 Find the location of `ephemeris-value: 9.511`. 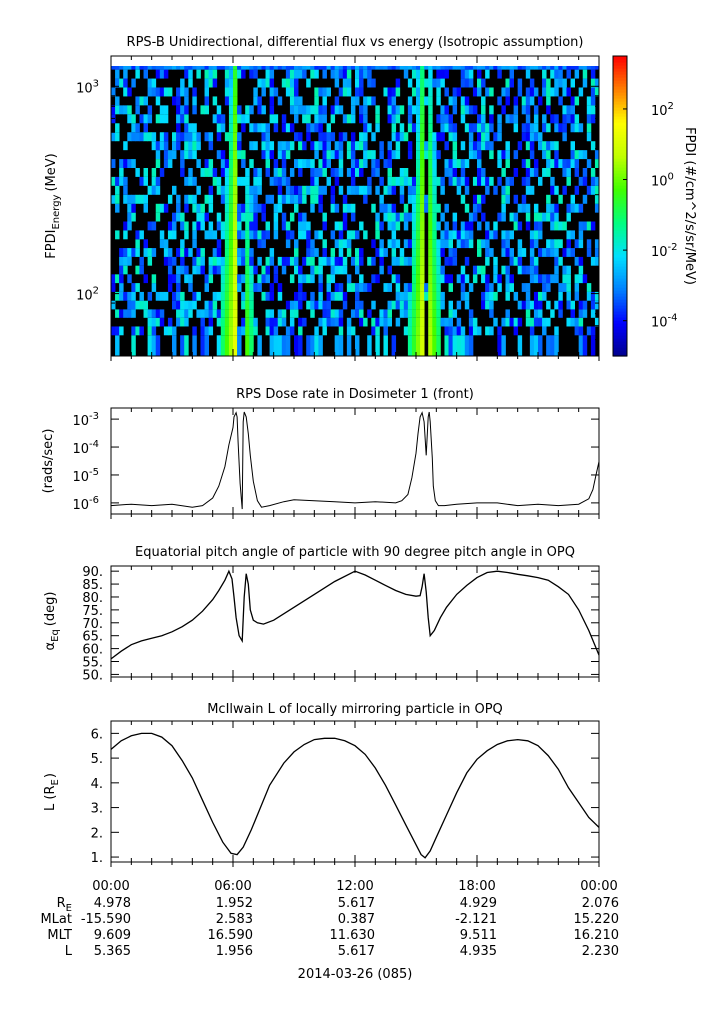

ephemeris-value: 9.511 is located at coordinates (478, 935).